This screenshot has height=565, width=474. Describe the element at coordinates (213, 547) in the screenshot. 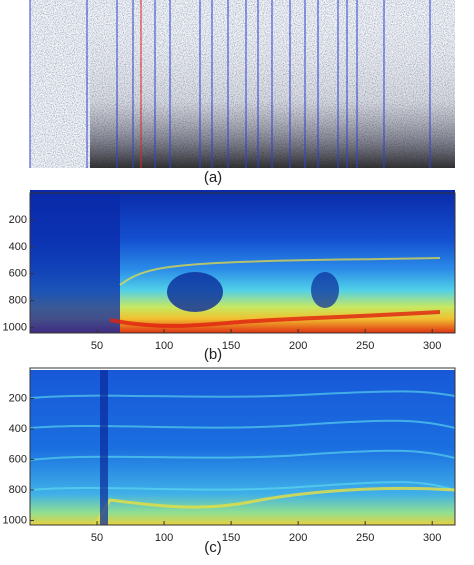

I see `panel-label: (c)` at that location.